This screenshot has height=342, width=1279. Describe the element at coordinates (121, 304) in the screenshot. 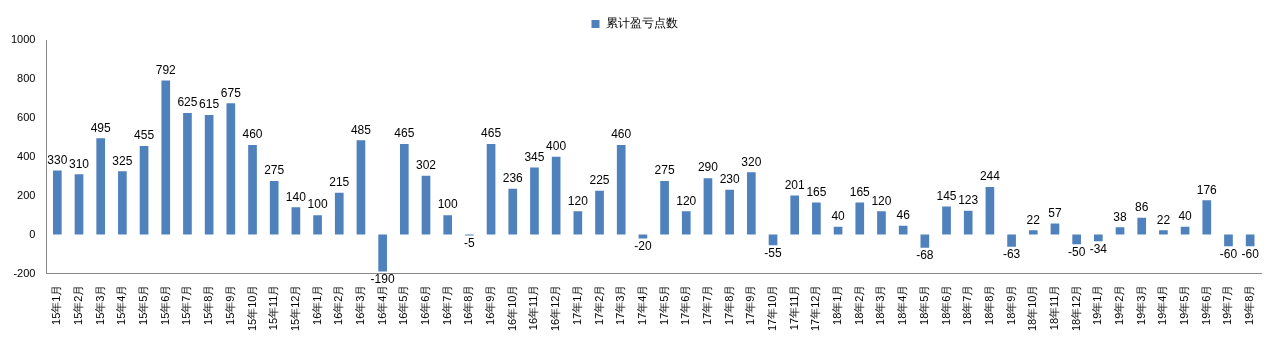

I see `x-tick-label: 15年4月` at that location.